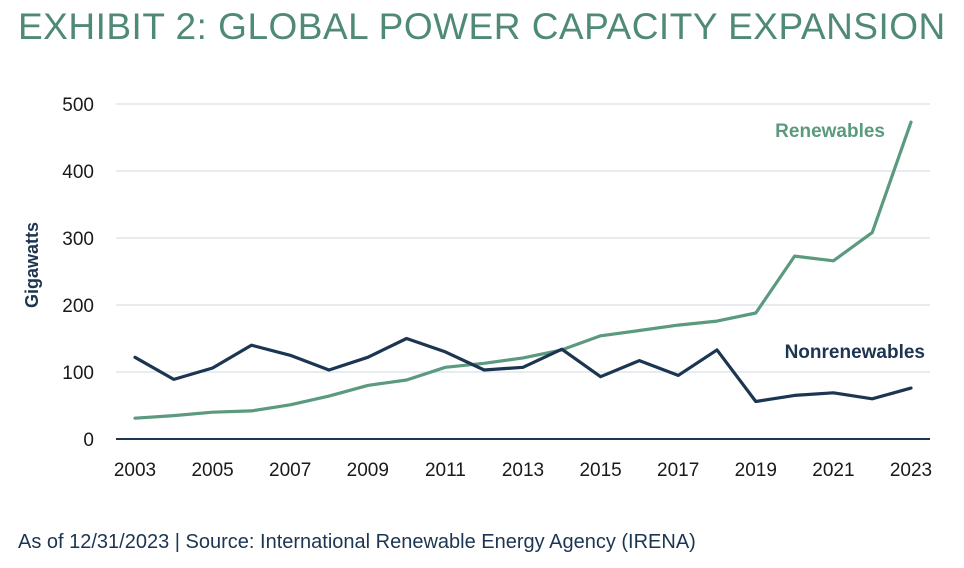 The width and height of the screenshot is (964, 568). What do you see at coordinates (135, 470) in the screenshot?
I see `x-tick-label: 2003` at bounding box center [135, 470].